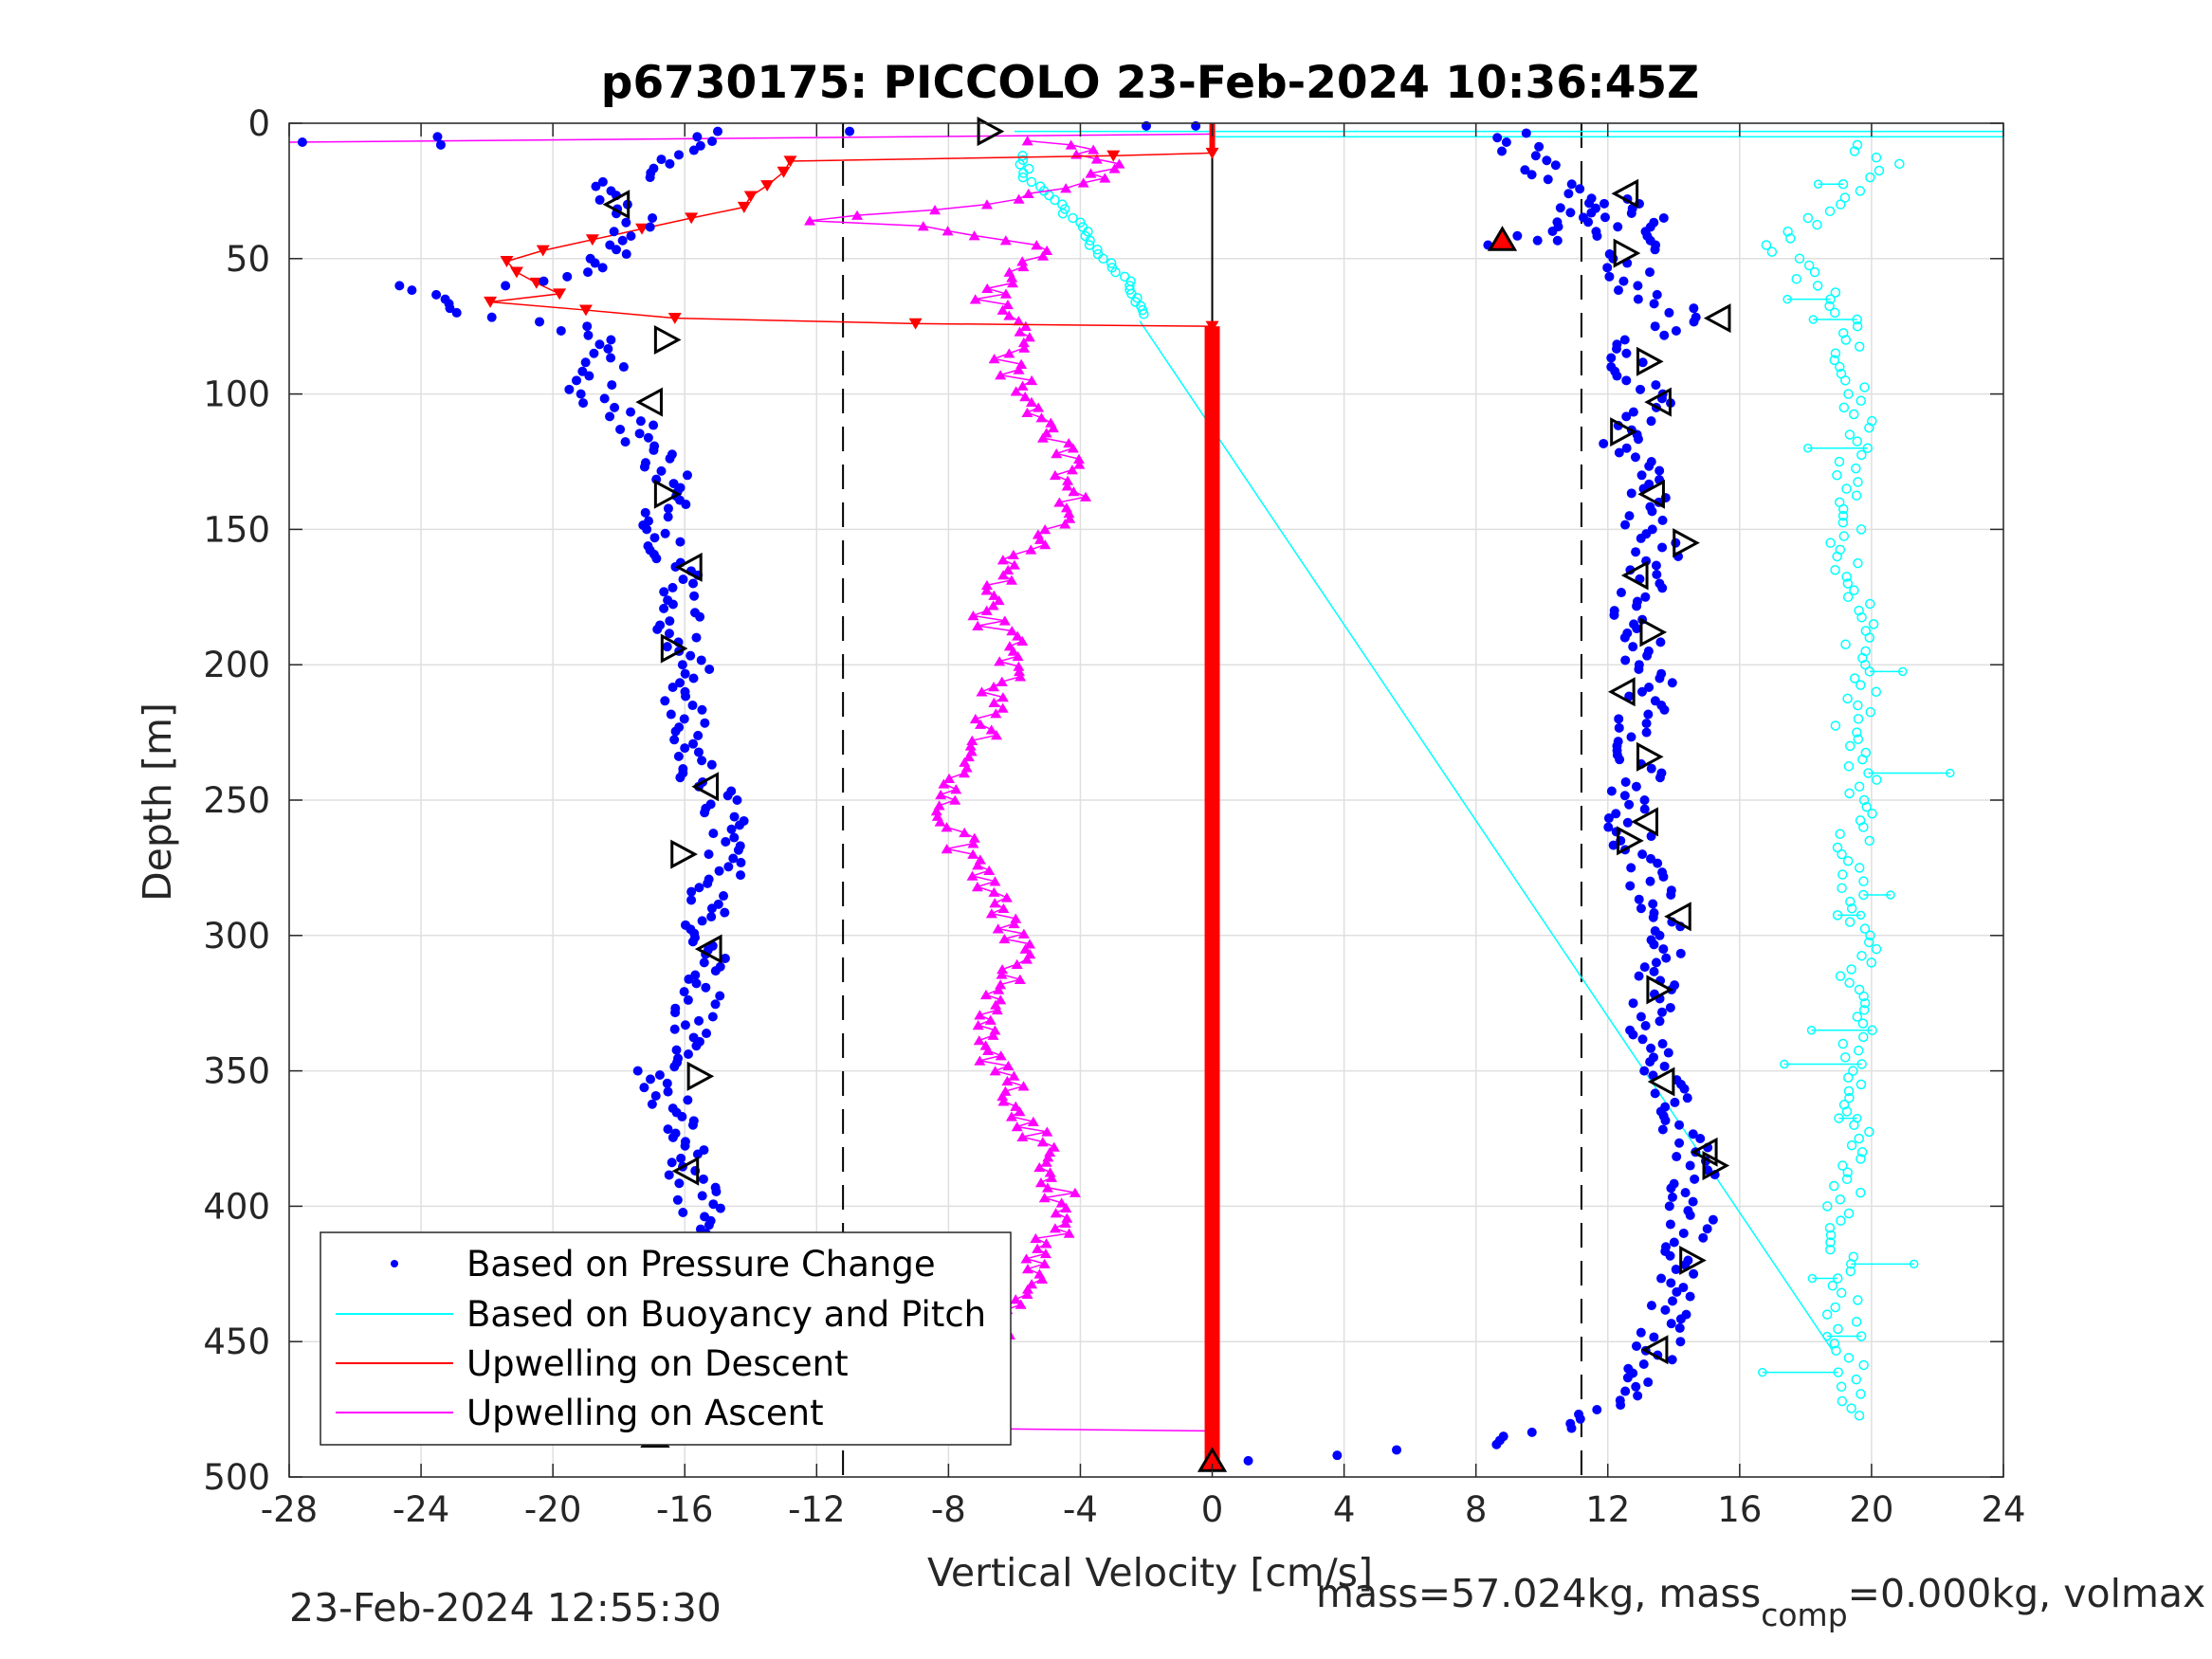 This screenshot has height=1659, width=2212. Describe the element at coordinates (236, 1206) in the screenshot. I see `y-tick-label: 400` at that location.